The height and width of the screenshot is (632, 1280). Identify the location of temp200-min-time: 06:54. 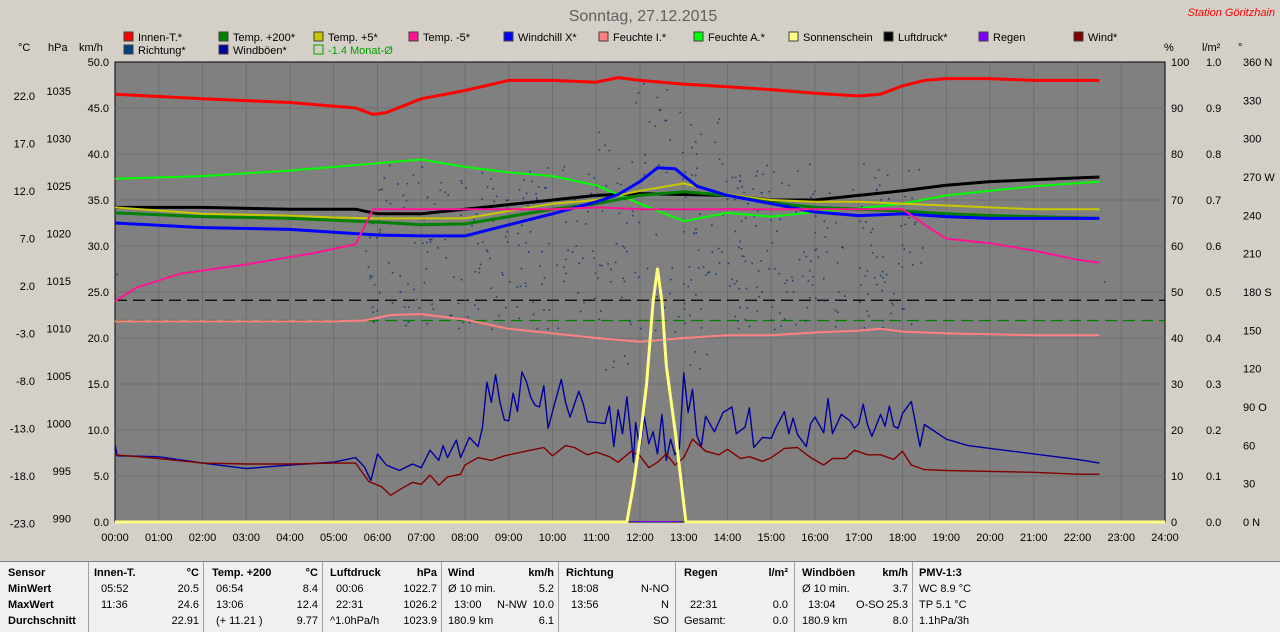
(230, 589).